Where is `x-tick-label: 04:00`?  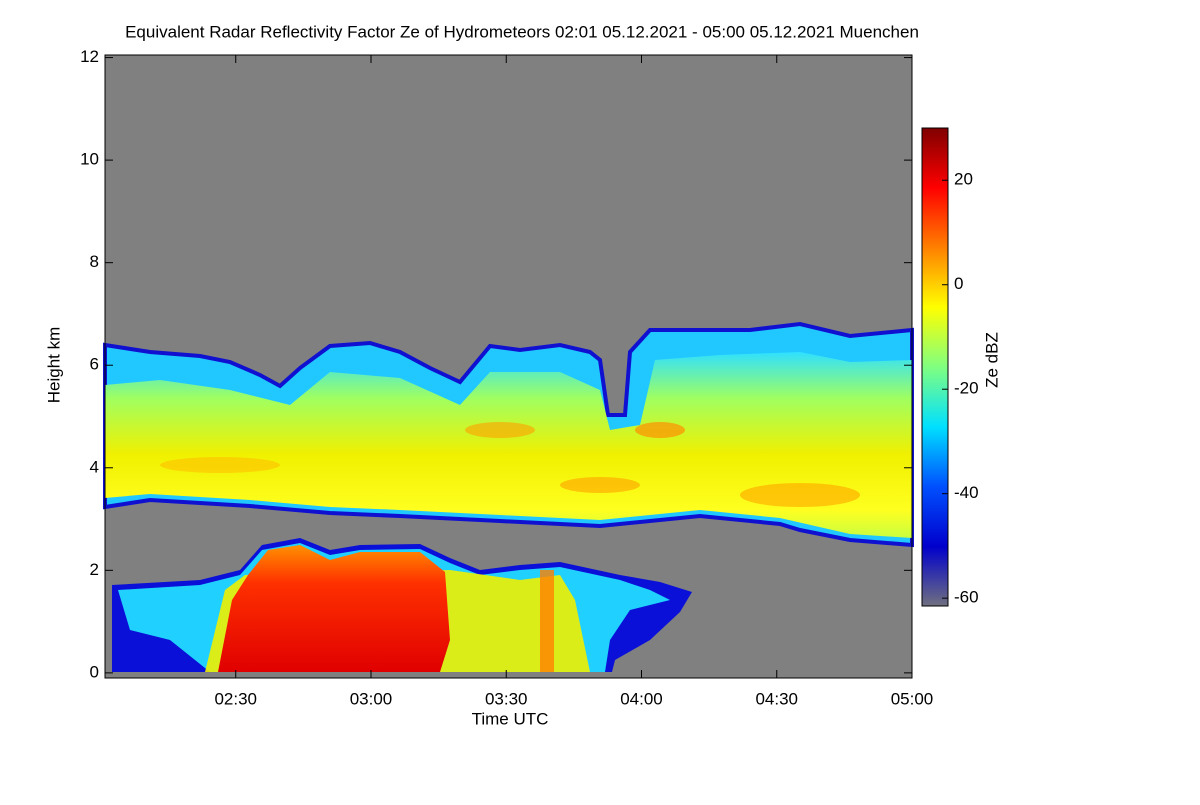 x-tick-label: 04:00 is located at coordinates (641, 698).